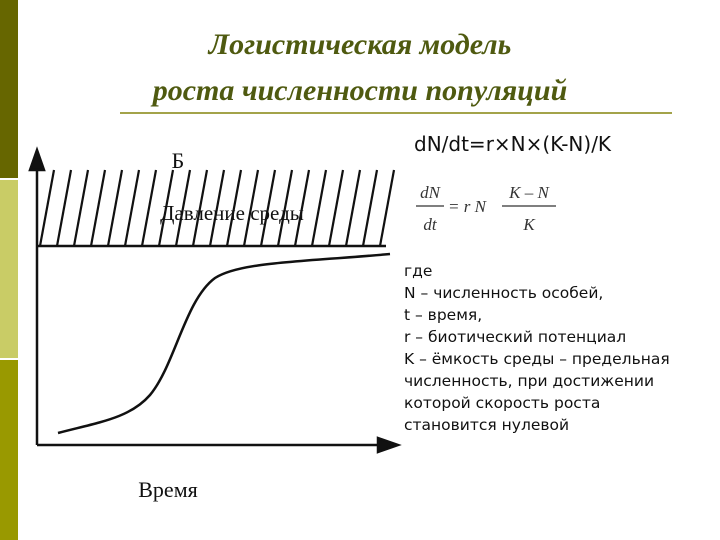 This screenshot has height=540, width=720. What do you see at coordinates (418, 271) in the screenshot?
I see `legend-line: где` at bounding box center [418, 271].